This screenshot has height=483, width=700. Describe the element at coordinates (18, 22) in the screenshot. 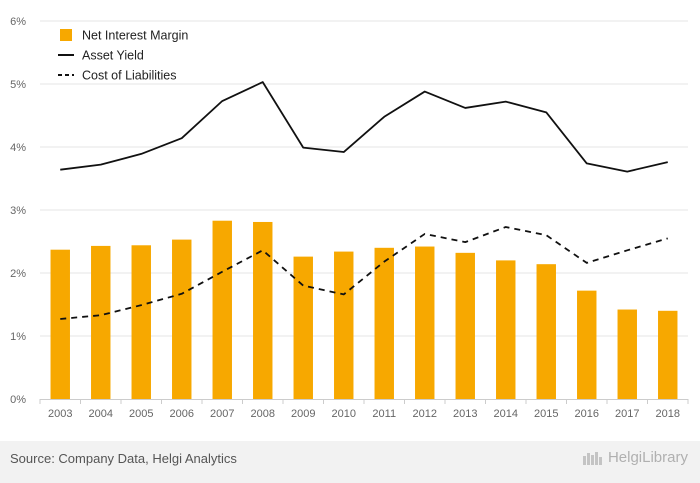

I see `y-tick-label: 6%` at that location.